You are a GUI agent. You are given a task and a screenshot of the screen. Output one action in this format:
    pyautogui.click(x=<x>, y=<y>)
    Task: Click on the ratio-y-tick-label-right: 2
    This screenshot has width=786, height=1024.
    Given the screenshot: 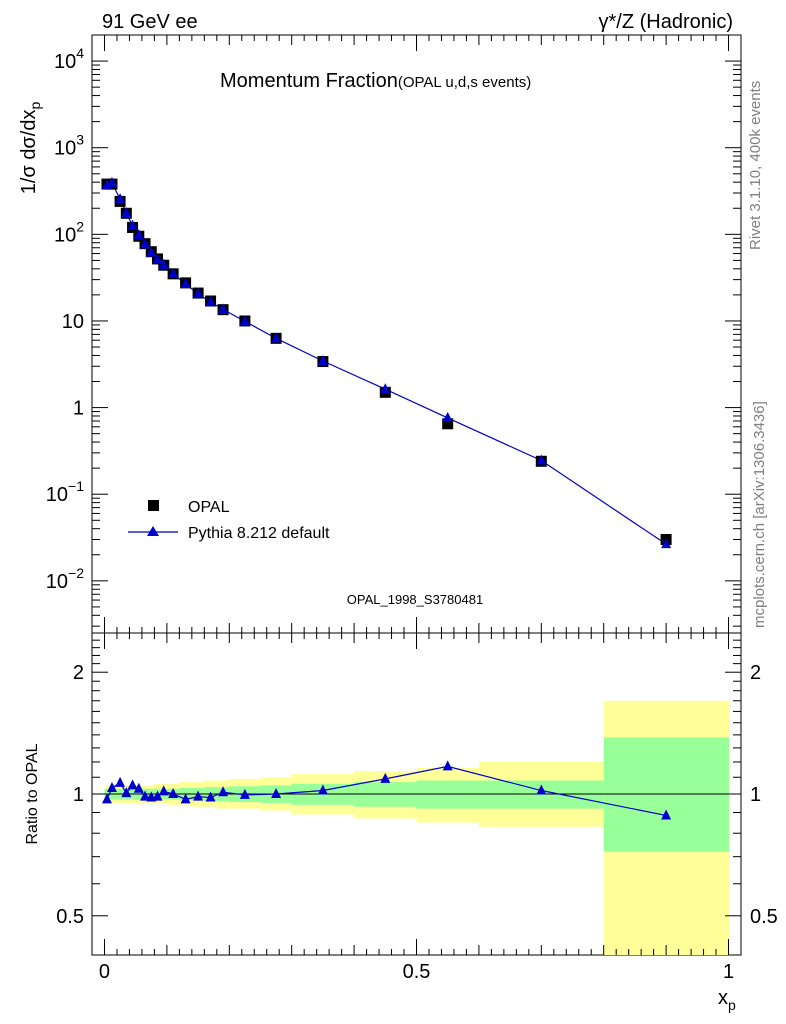 What is the action you would take?
    pyautogui.click(x=755, y=673)
    